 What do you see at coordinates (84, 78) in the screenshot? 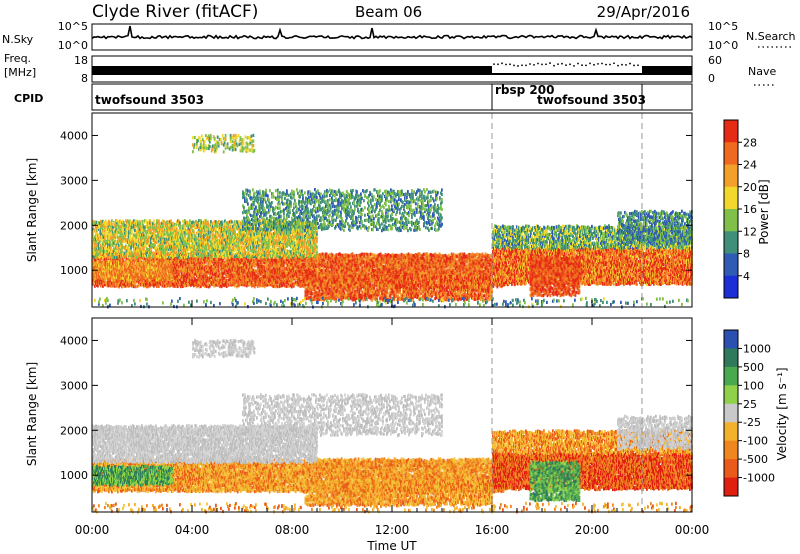
I see `freq-tick-bottom: 8` at bounding box center [84, 78].